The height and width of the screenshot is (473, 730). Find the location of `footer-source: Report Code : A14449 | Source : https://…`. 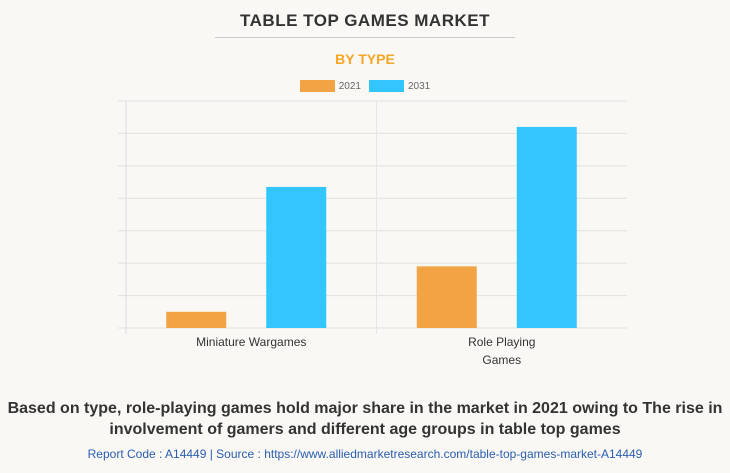

footer-source: Report Code : A14449 | Source : https://… is located at coordinates (365, 454).